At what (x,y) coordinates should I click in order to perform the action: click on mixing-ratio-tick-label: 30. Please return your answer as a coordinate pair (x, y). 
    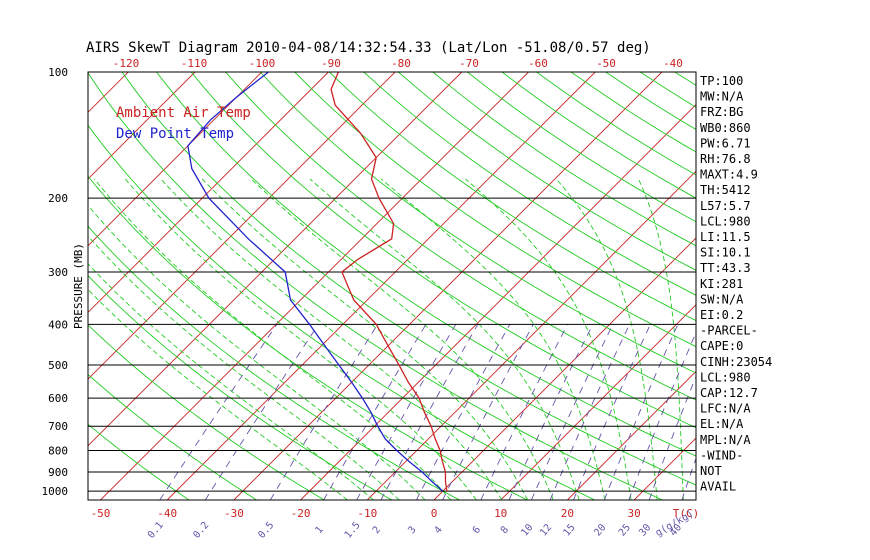
    Looking at the image, I should click on (645, 530).